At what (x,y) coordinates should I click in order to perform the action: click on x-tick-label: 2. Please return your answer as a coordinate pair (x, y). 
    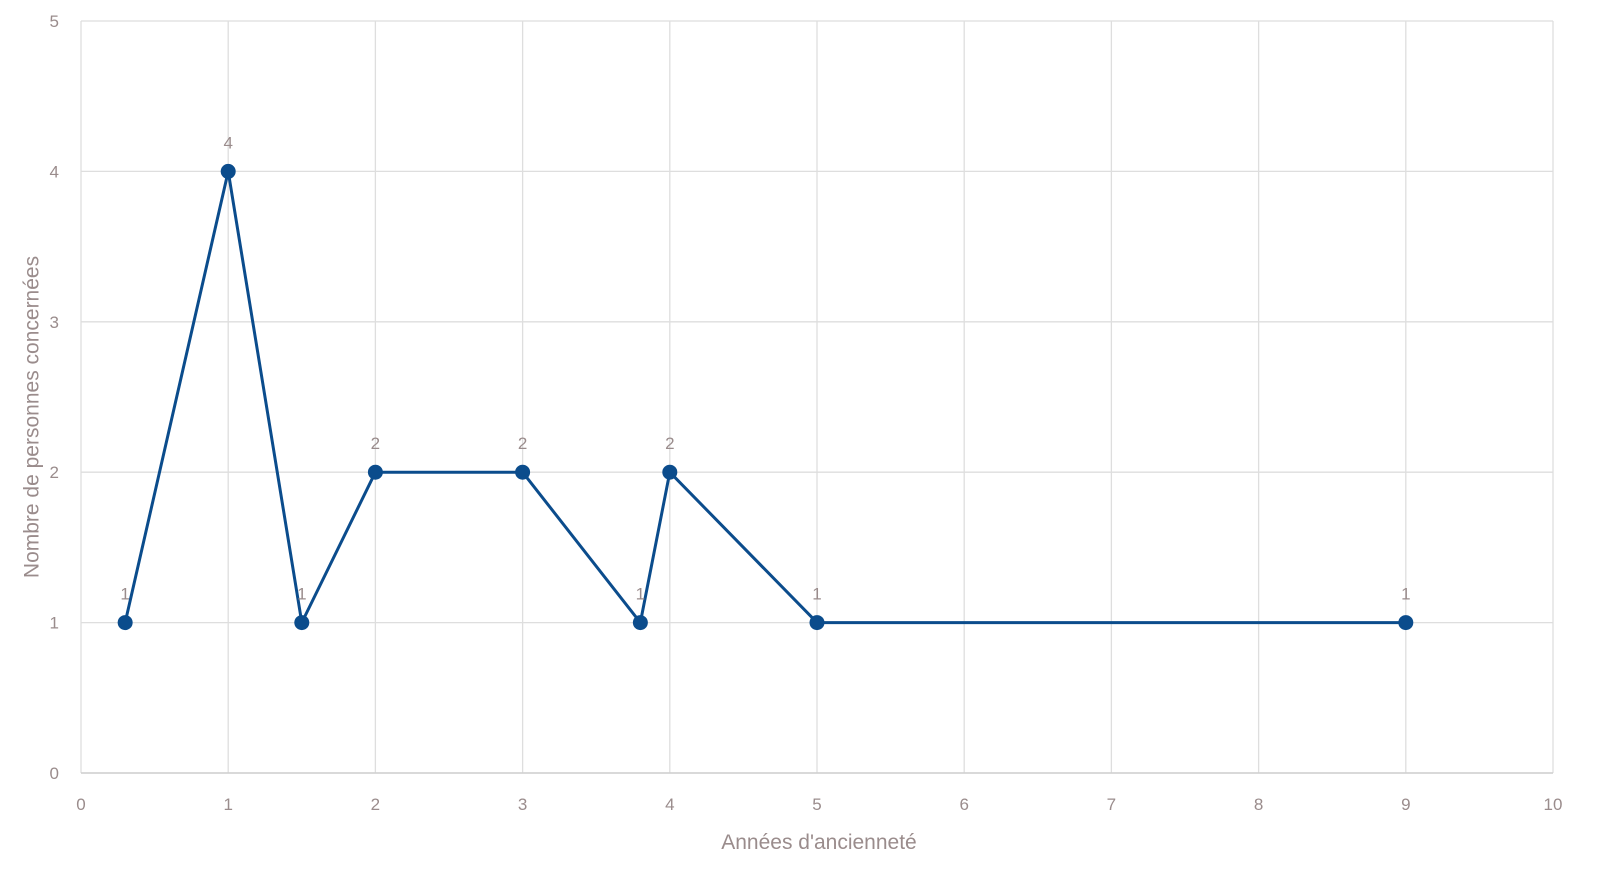
    Looking at the image, I should click on (375, 804).